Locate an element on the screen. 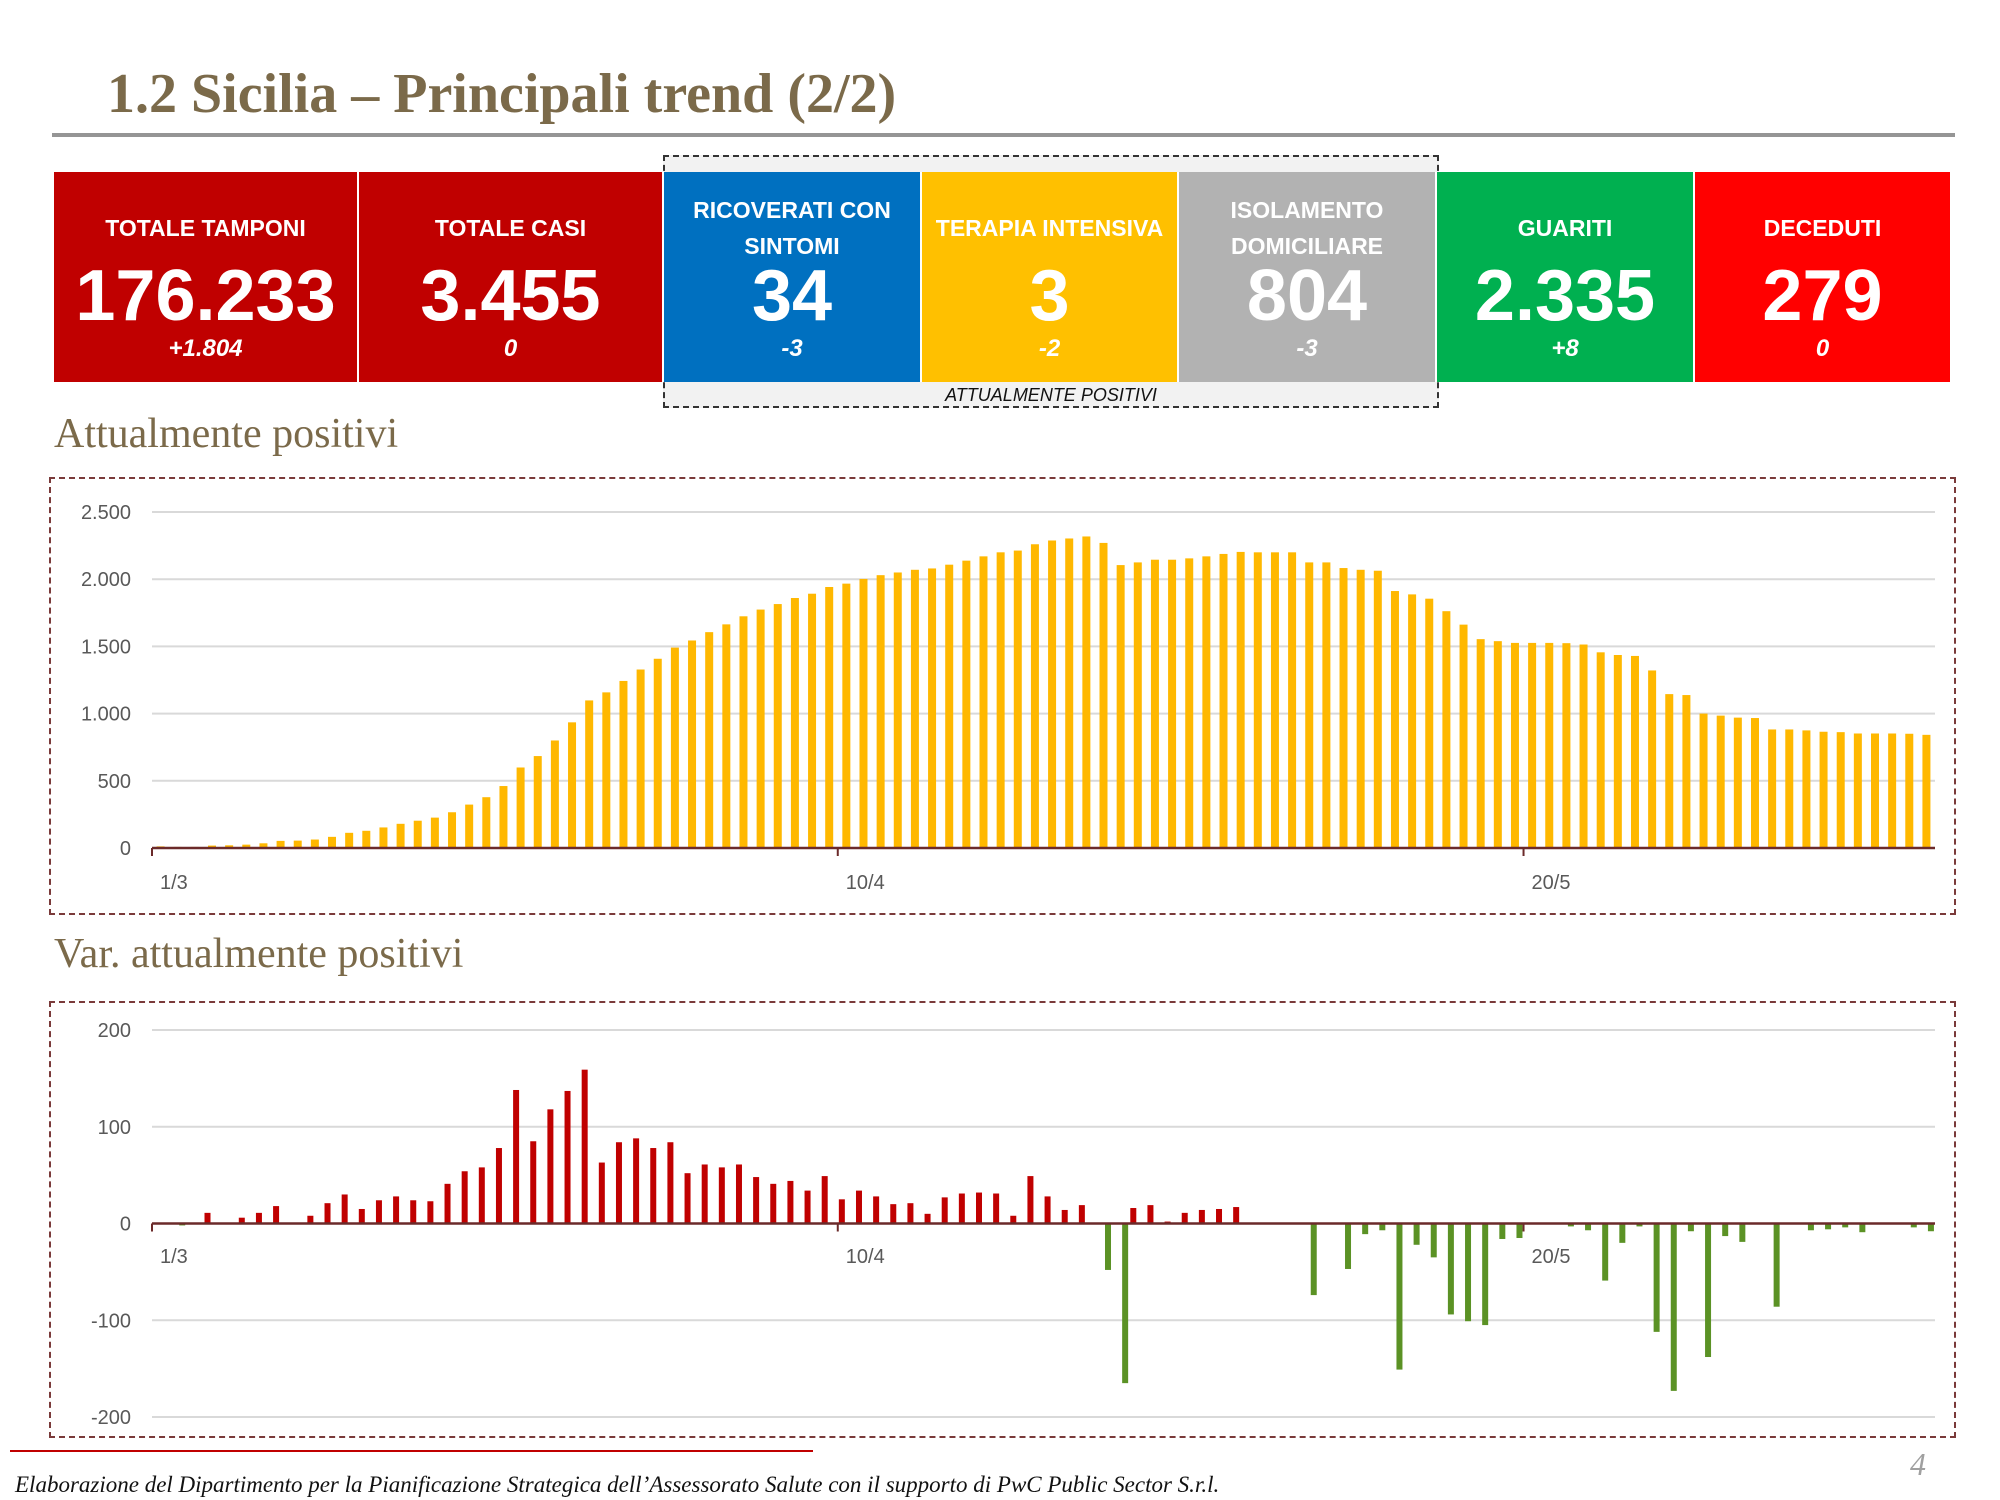 The width and height of the screenshot is (2000, 1500). kpi-label: TOTALE CASI is located at coordinates (510, 228).